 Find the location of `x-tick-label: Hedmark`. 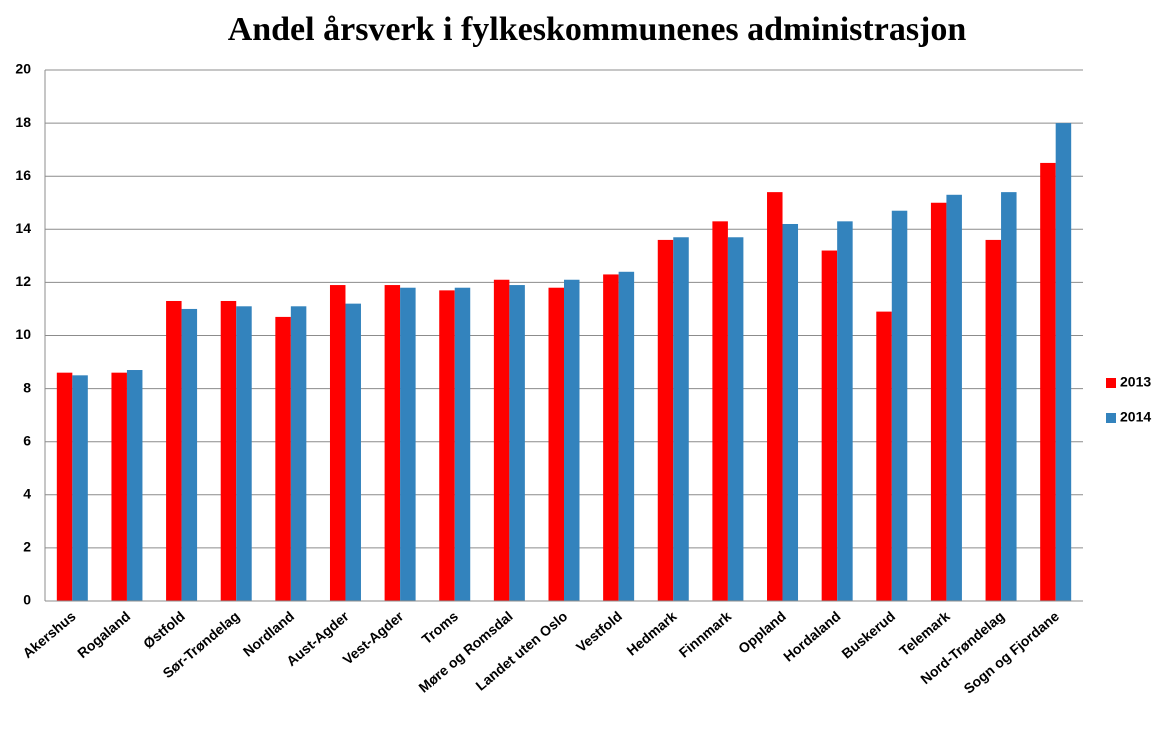

x-tick-label: Hedmark is located at coordinates (651, 633).